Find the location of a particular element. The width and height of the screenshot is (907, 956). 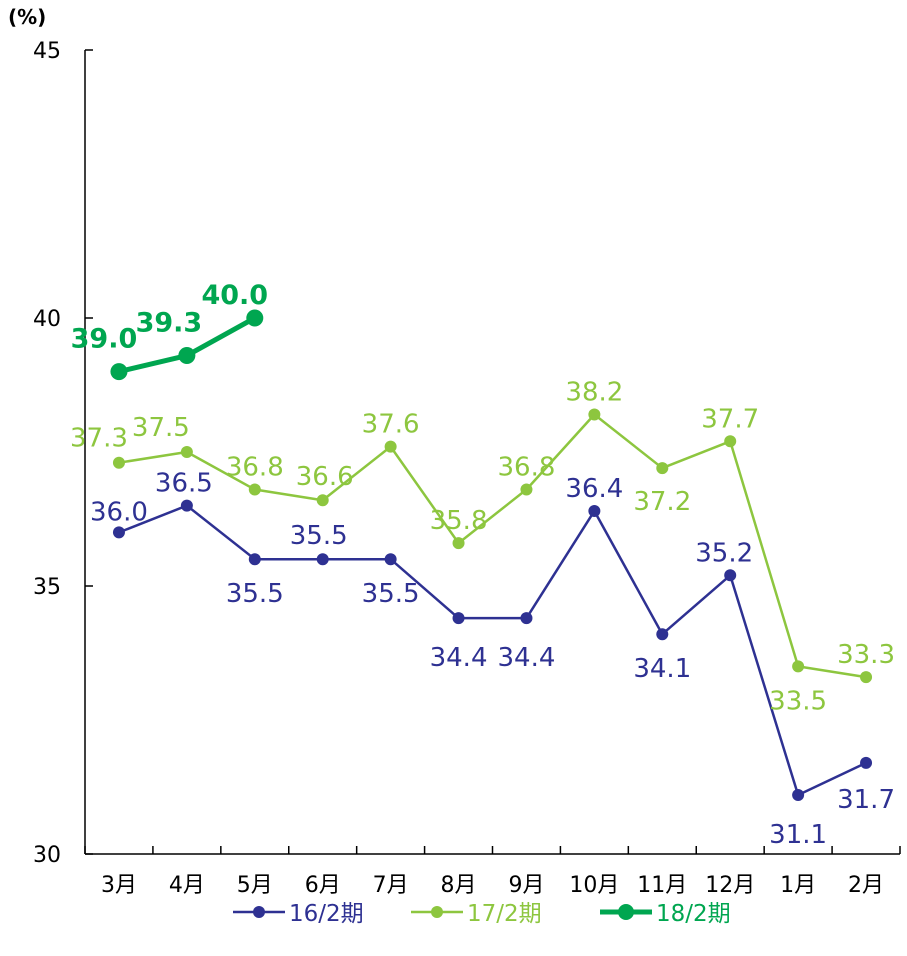

data-label: 37.2 is located at coordinates (662, 502).